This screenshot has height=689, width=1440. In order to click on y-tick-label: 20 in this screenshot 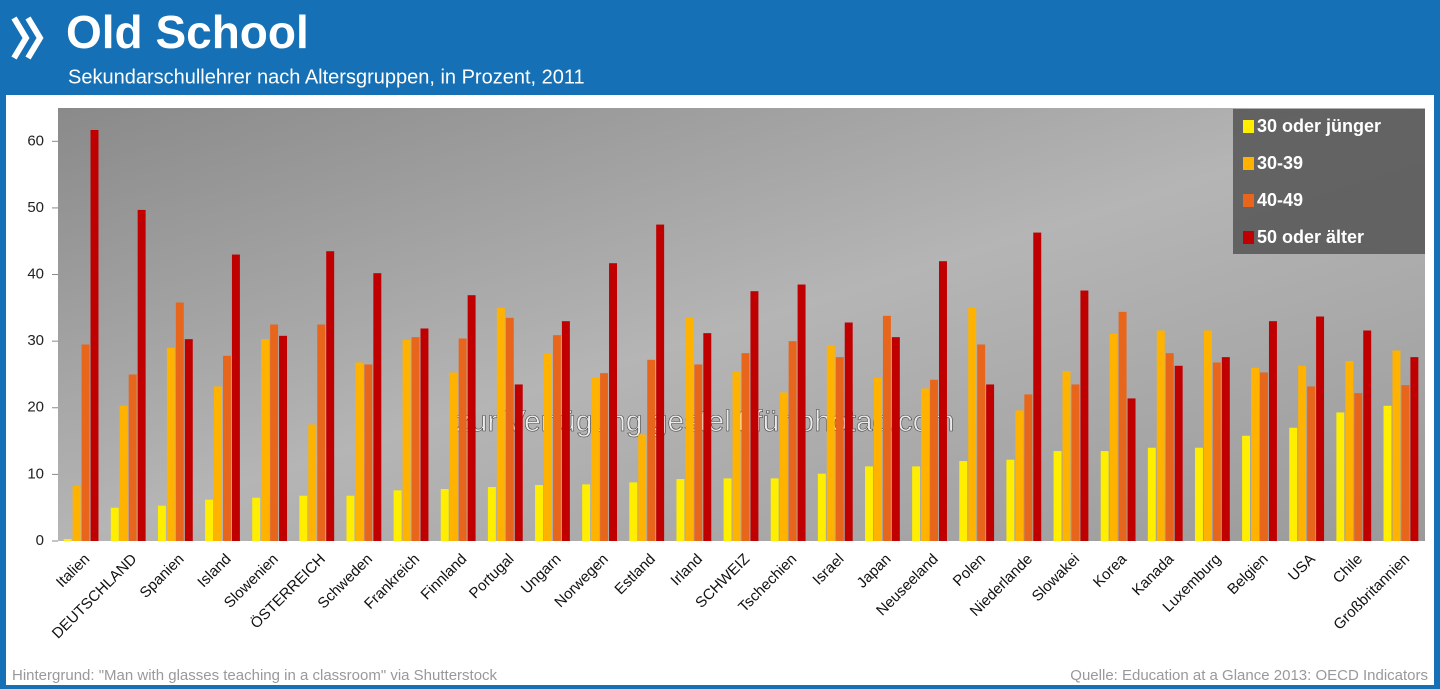, I will do `click(35, 407)`.